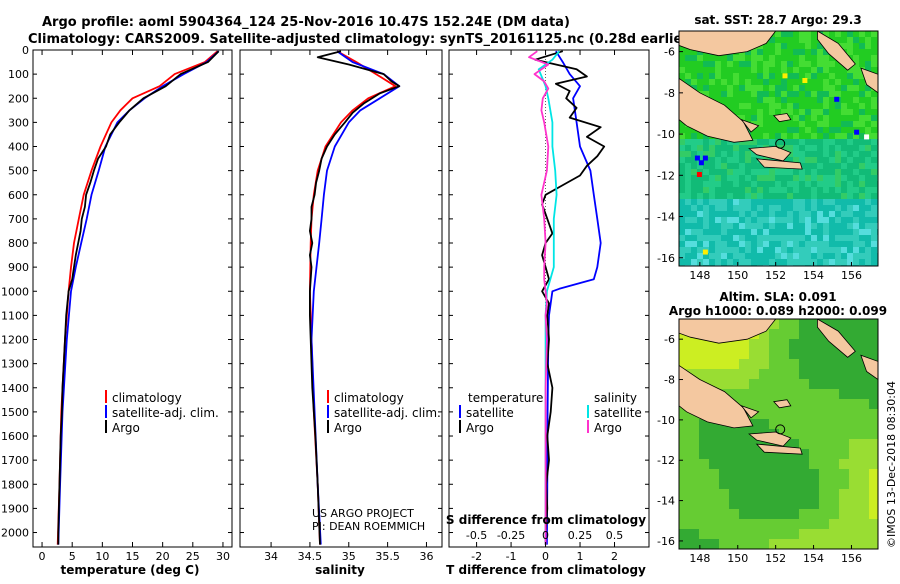 The image size is (900, 584). What do you see at coordinates (548, 297) in the screenshot?
I see `series-s-satellite` at bounding box center [548, 297].